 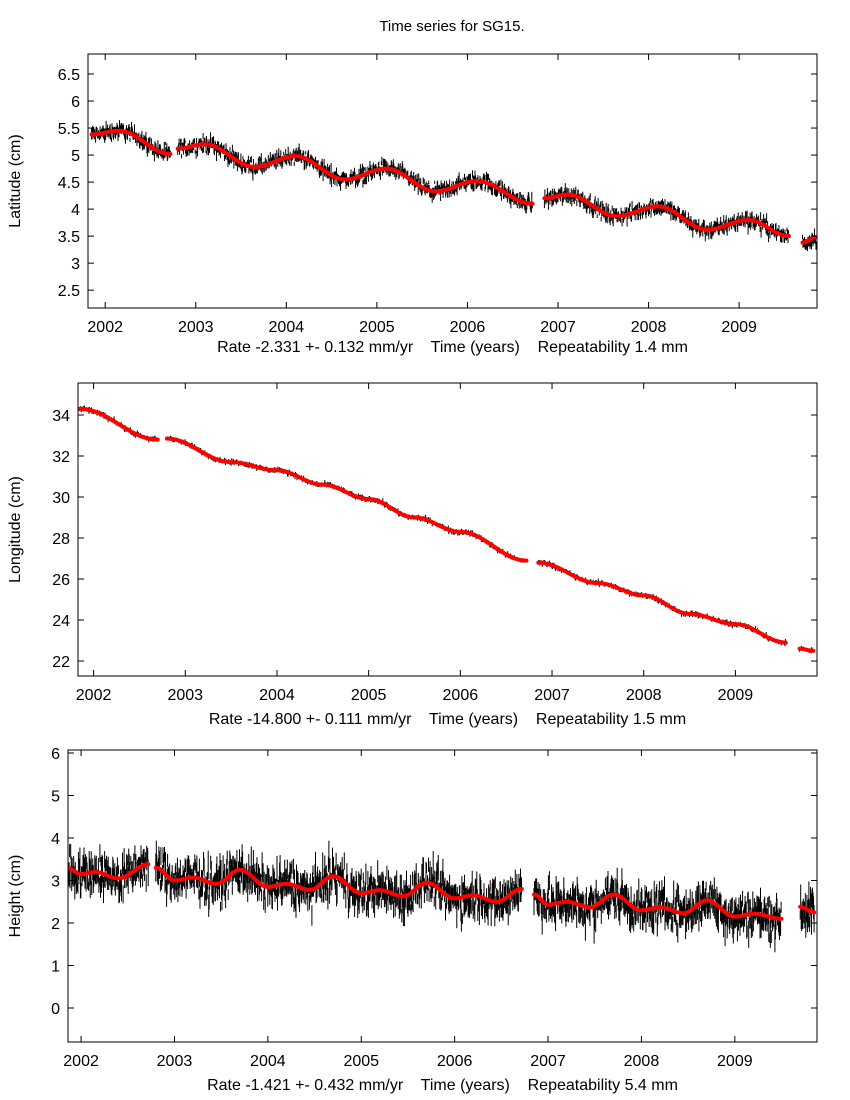 I want to click on y-tick-label: 30, so click(x=61, y=498).